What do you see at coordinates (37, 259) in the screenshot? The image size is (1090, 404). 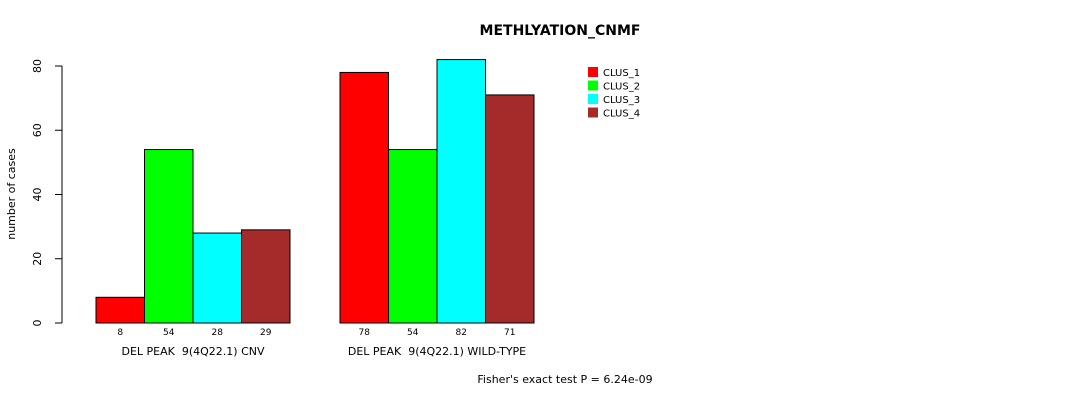 I see `y-tick-label: 20` at bounding box center [37, 259].